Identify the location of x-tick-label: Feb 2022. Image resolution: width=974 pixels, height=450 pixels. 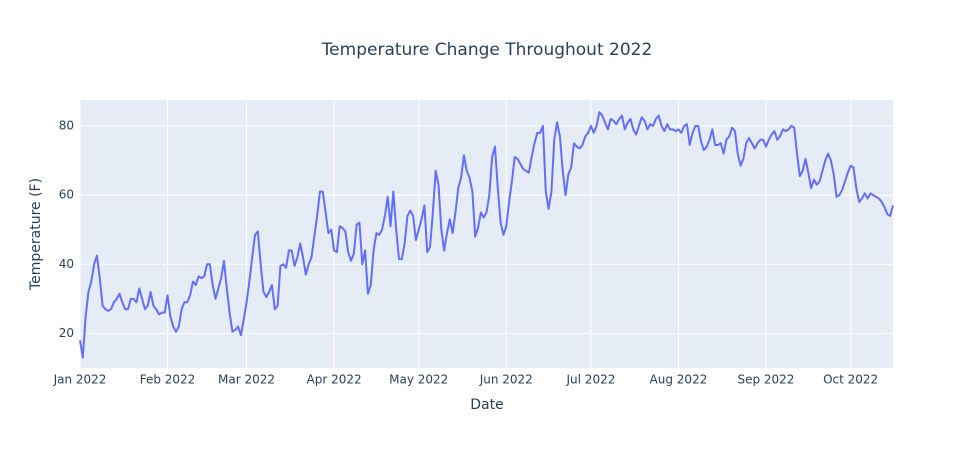
(168, 380).